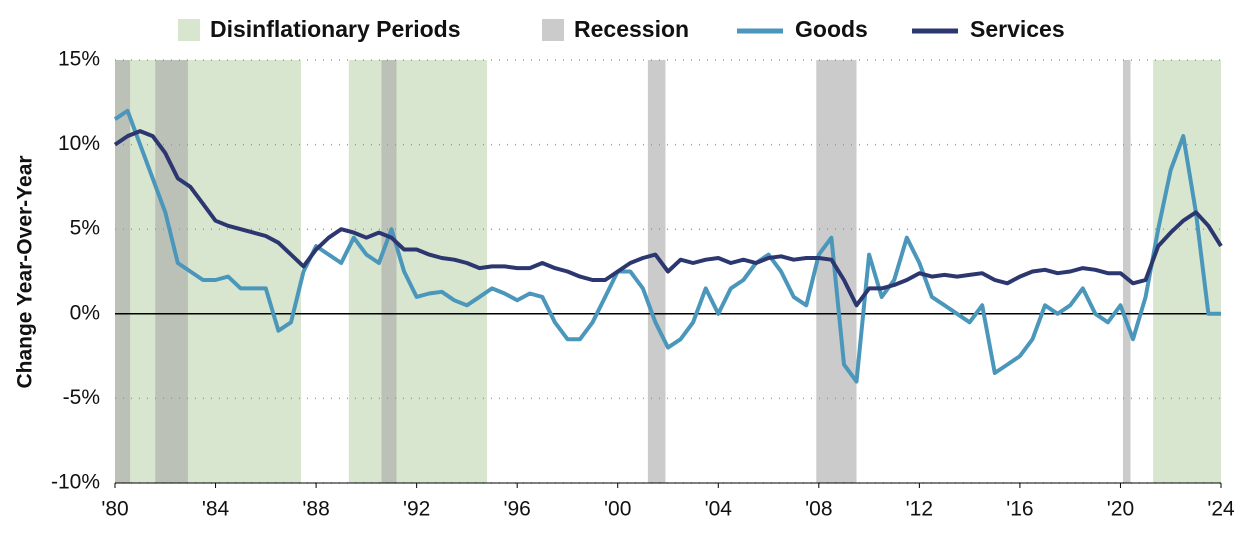 The width and height of the screenshot is (1238, 555). What do you see at coordinates (617, 509) in the screenshot?
I see `x-tick-label: '00` at bounding box center [617, 509].